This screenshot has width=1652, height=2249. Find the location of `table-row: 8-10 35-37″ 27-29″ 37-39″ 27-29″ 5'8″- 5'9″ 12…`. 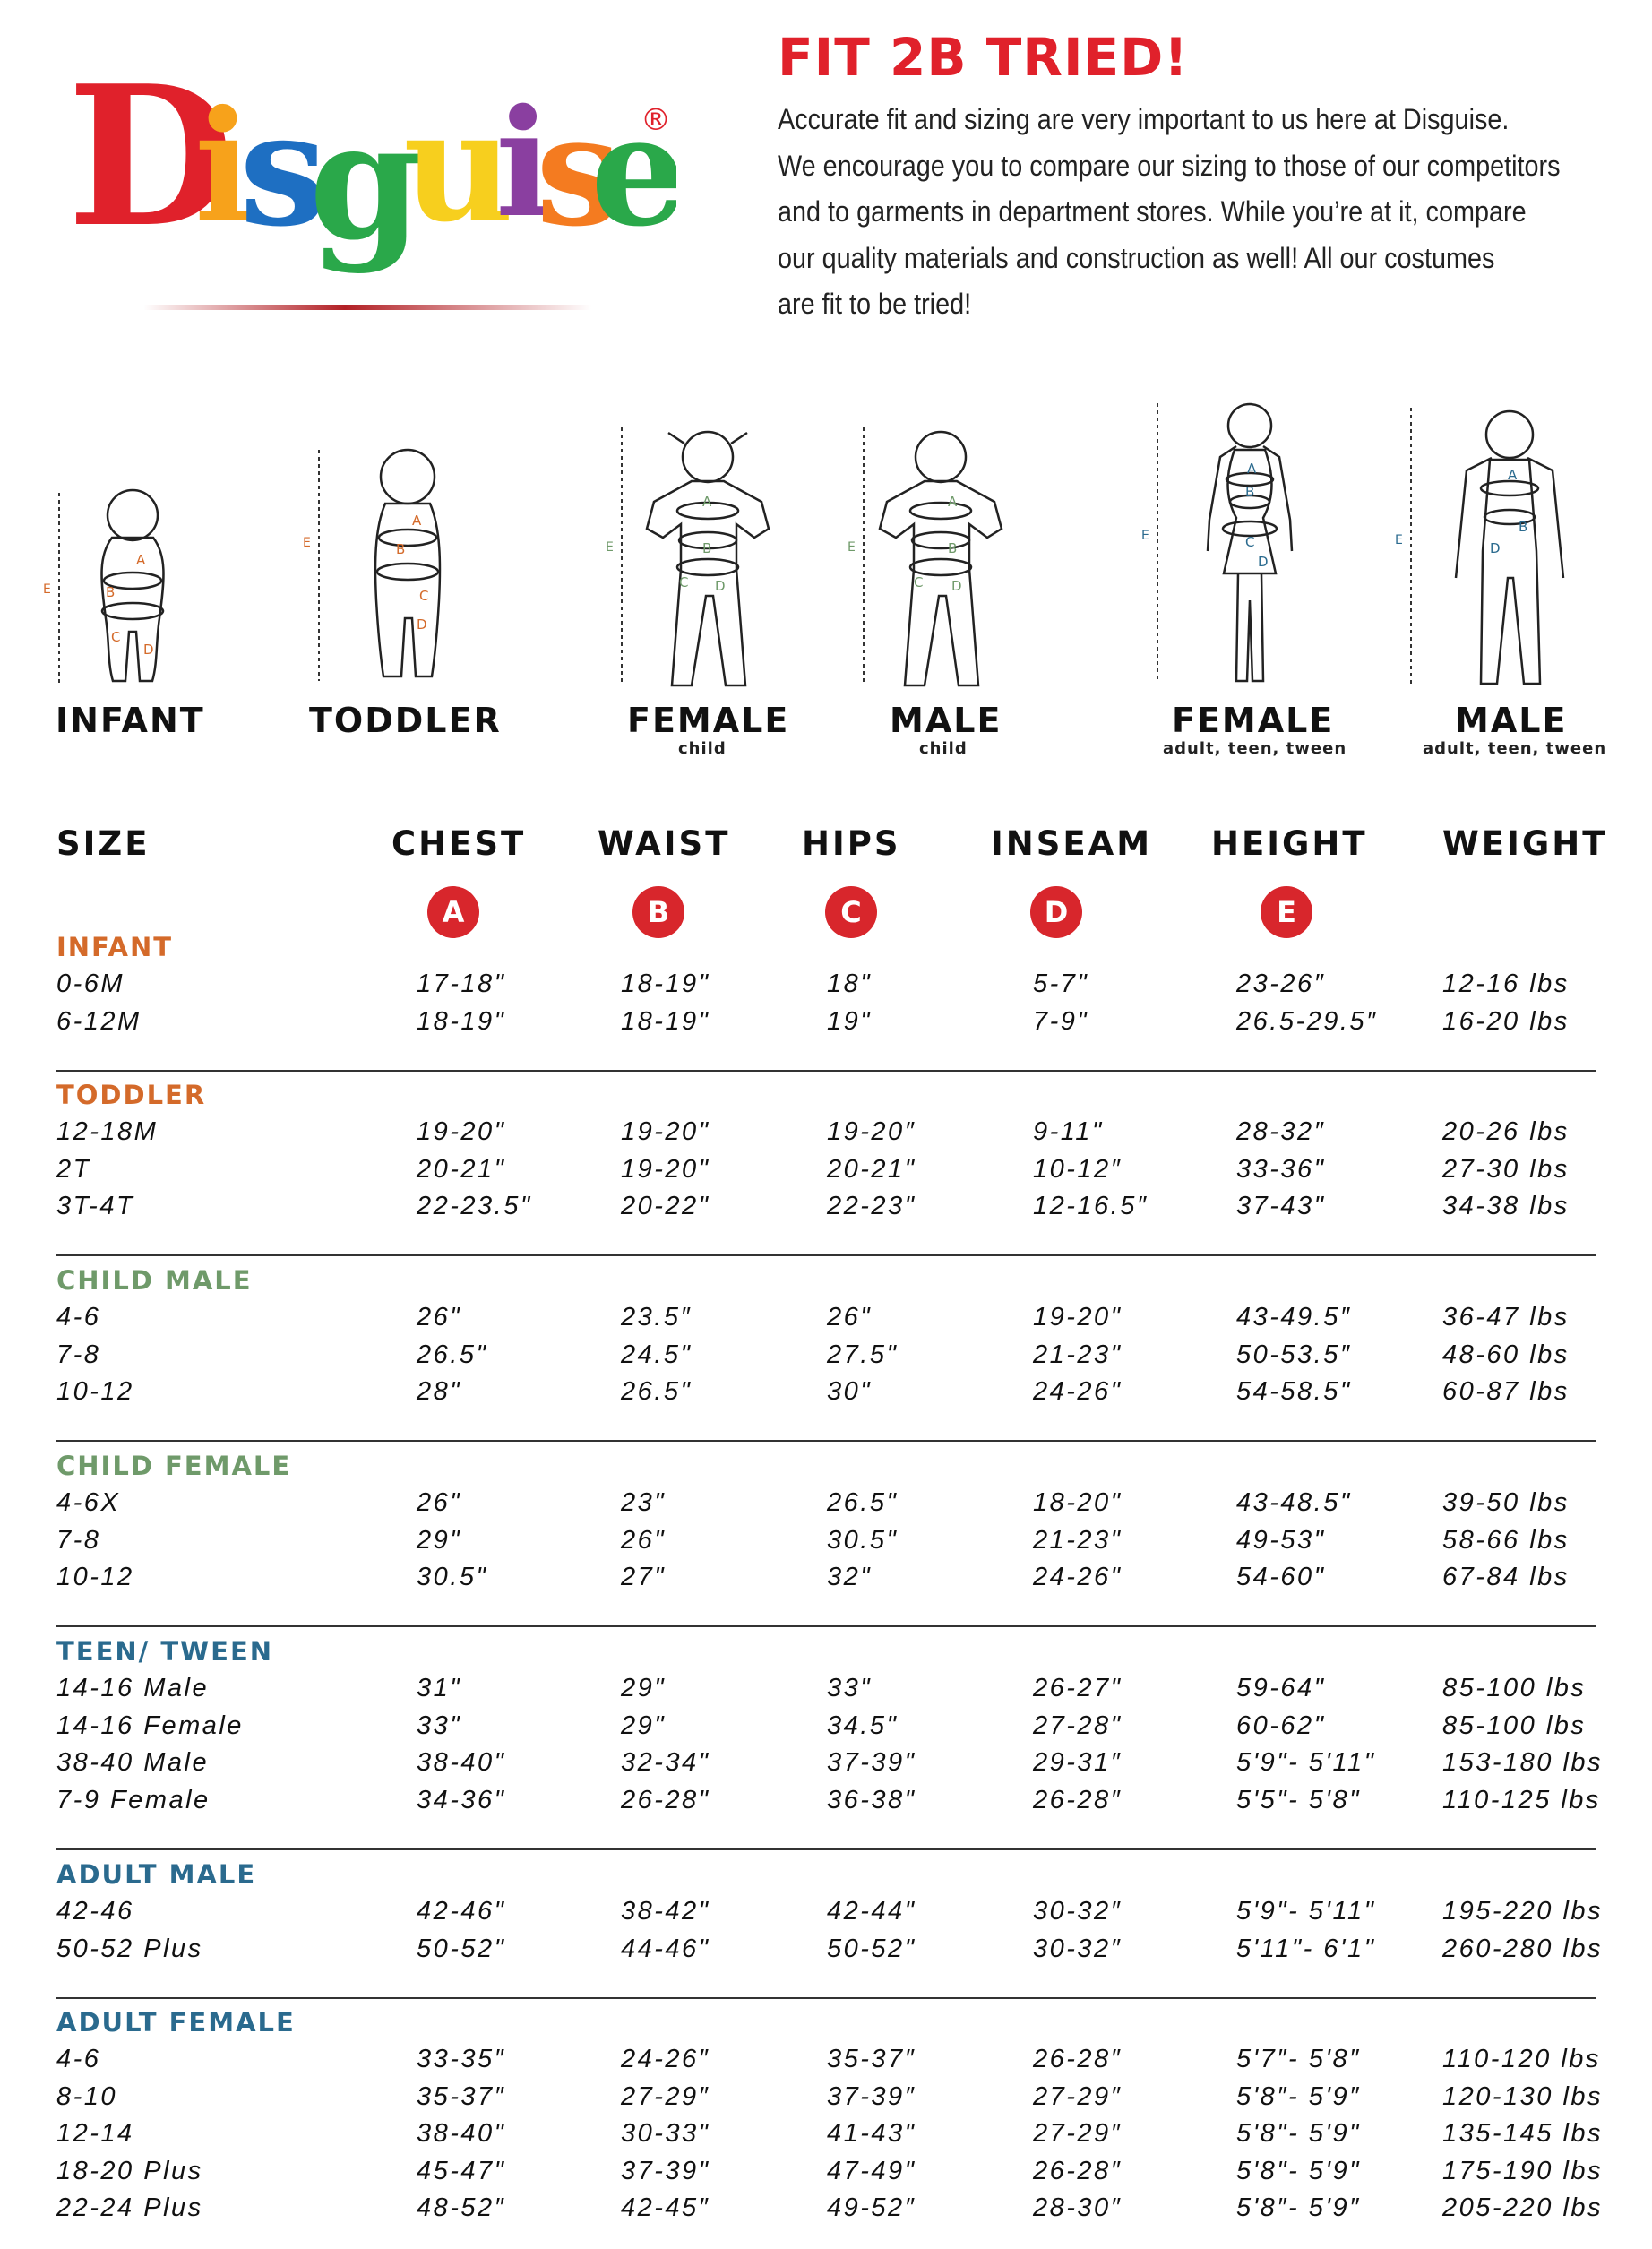

table-row: 8-10 35-37″ 27-29″ 37-39″ 27-29″ 5'8″- 5'9″ 12… is located at coordinates (826, 2100).